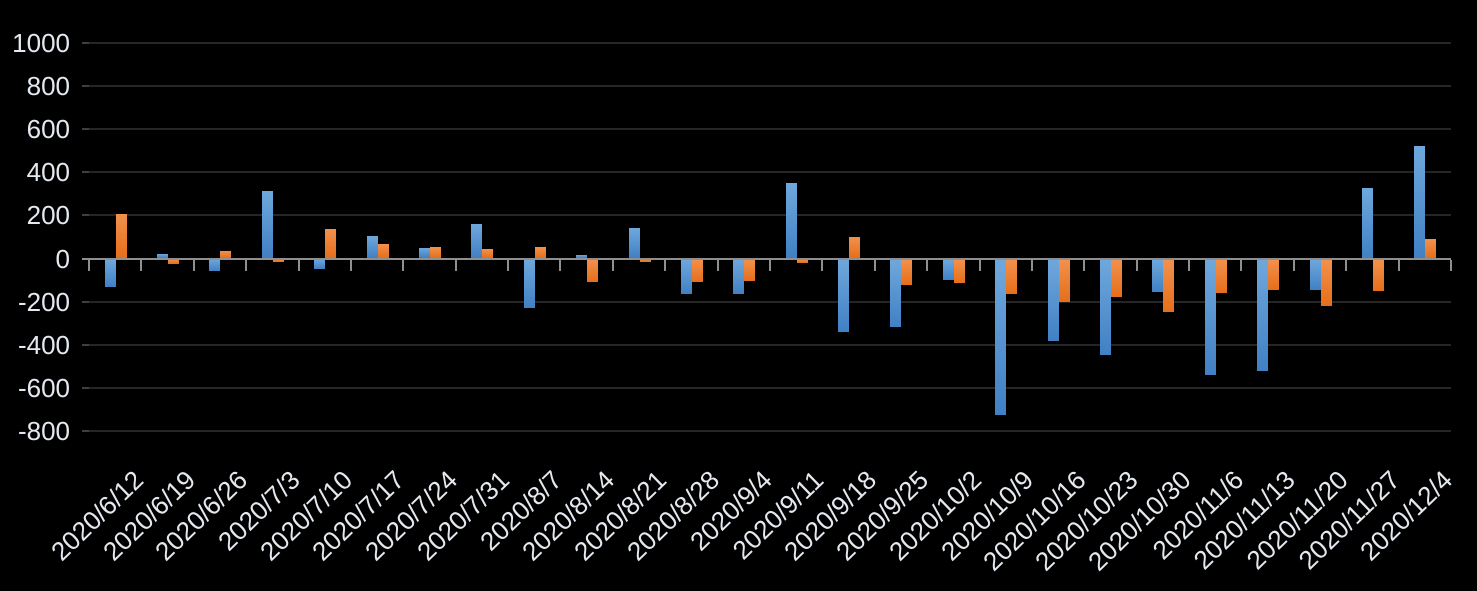 The height and width of the screenshot is (591, 1477). Describe the element at coordinates (43, 301) in the screenshot. I see `y-tick-label: -200` at that location.